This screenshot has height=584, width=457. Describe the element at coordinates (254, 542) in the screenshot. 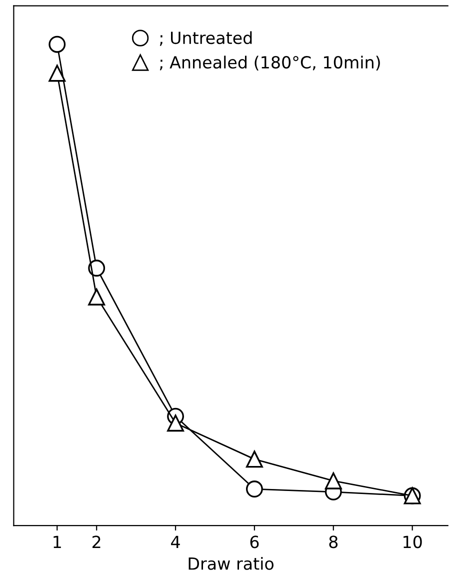

I see `x-tick-label: 6` at that location.